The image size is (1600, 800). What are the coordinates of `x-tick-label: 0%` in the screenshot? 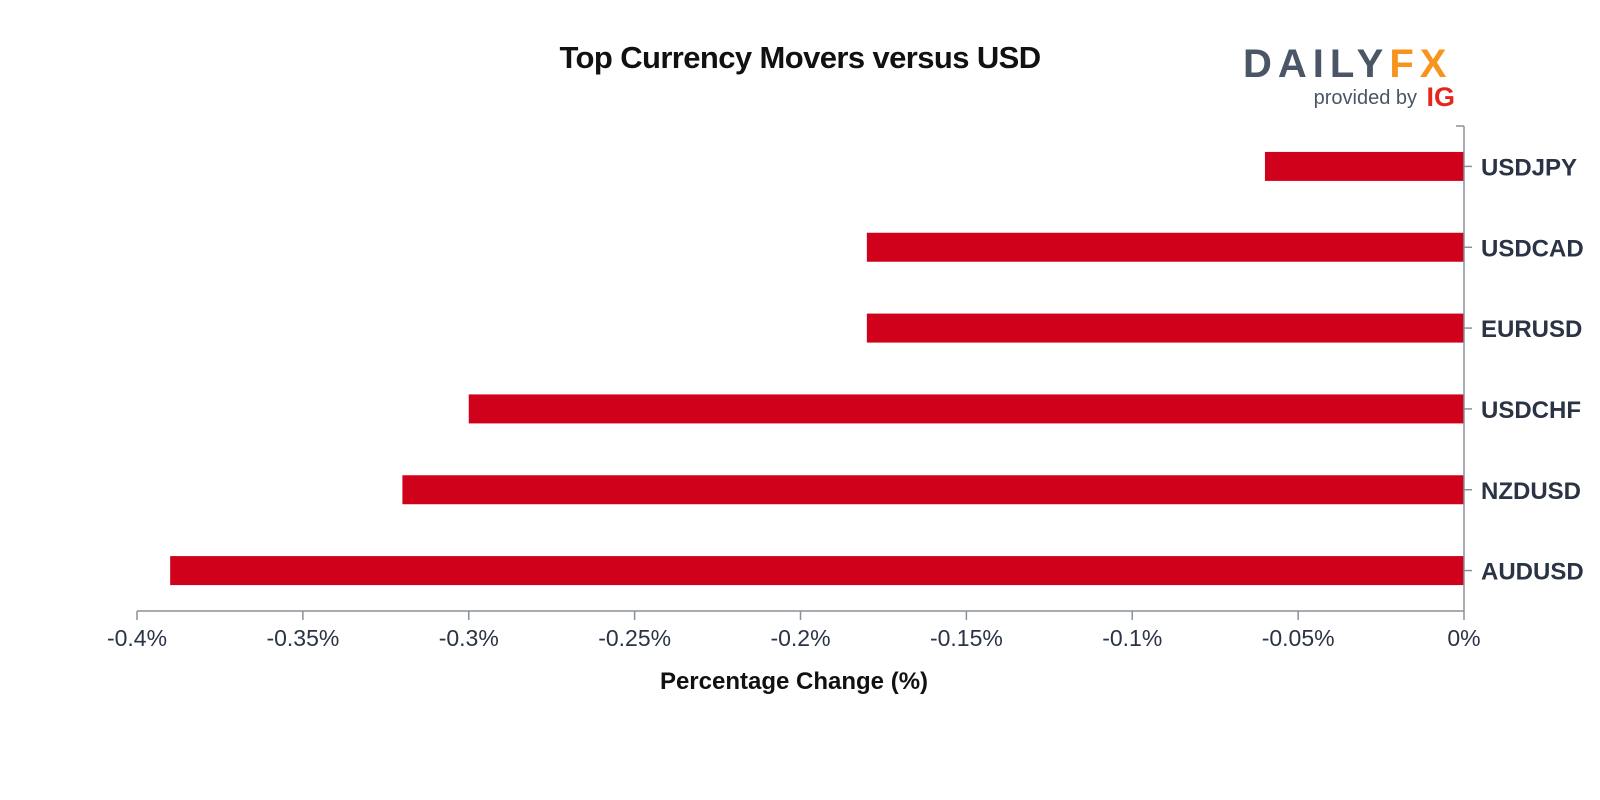 It's located at (1463, 638).